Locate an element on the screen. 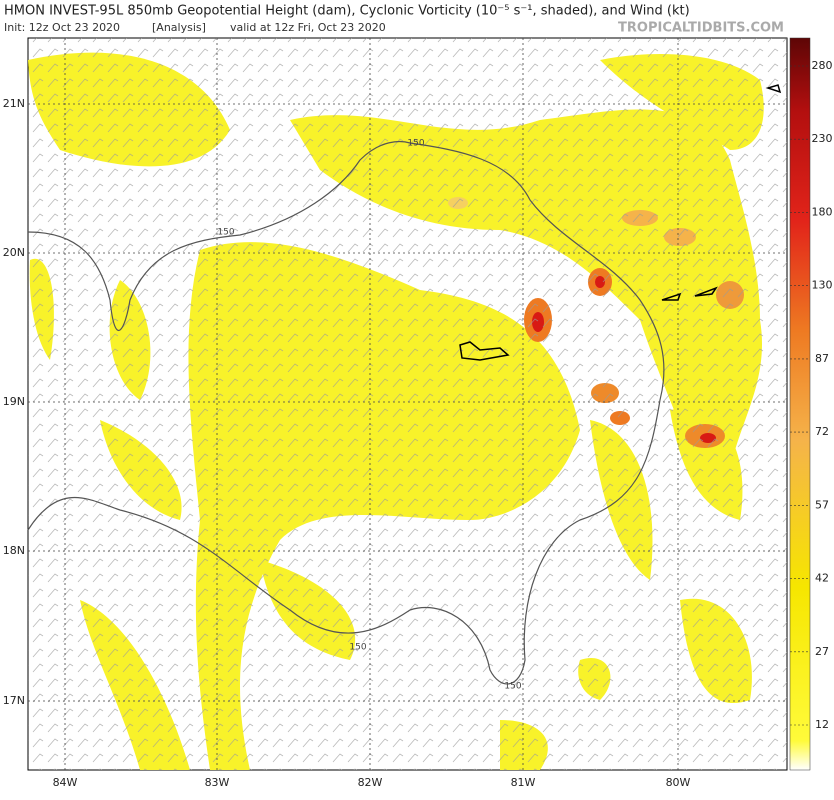 This screenshot has height=800, width=834. colorbar-scale is located at coordinates (800, 404).